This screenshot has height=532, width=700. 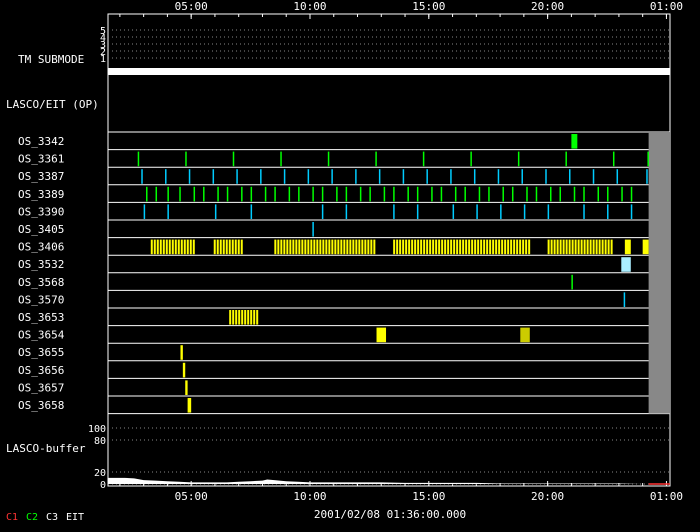 I want to click on x-tick-label-bottom: 05:00, so click(x=191, y=496).